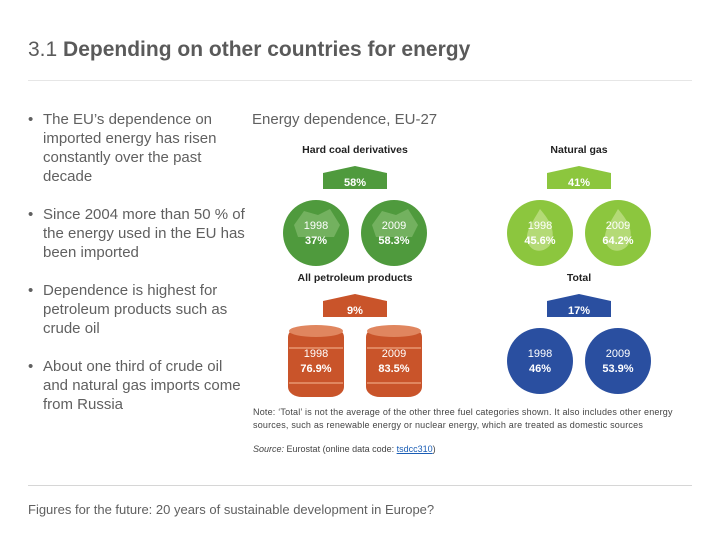  What do you see at coordinates (355, 278) in the screenshot?
I see `panel-label: All petroleum products` at bounding box center [355, 278].